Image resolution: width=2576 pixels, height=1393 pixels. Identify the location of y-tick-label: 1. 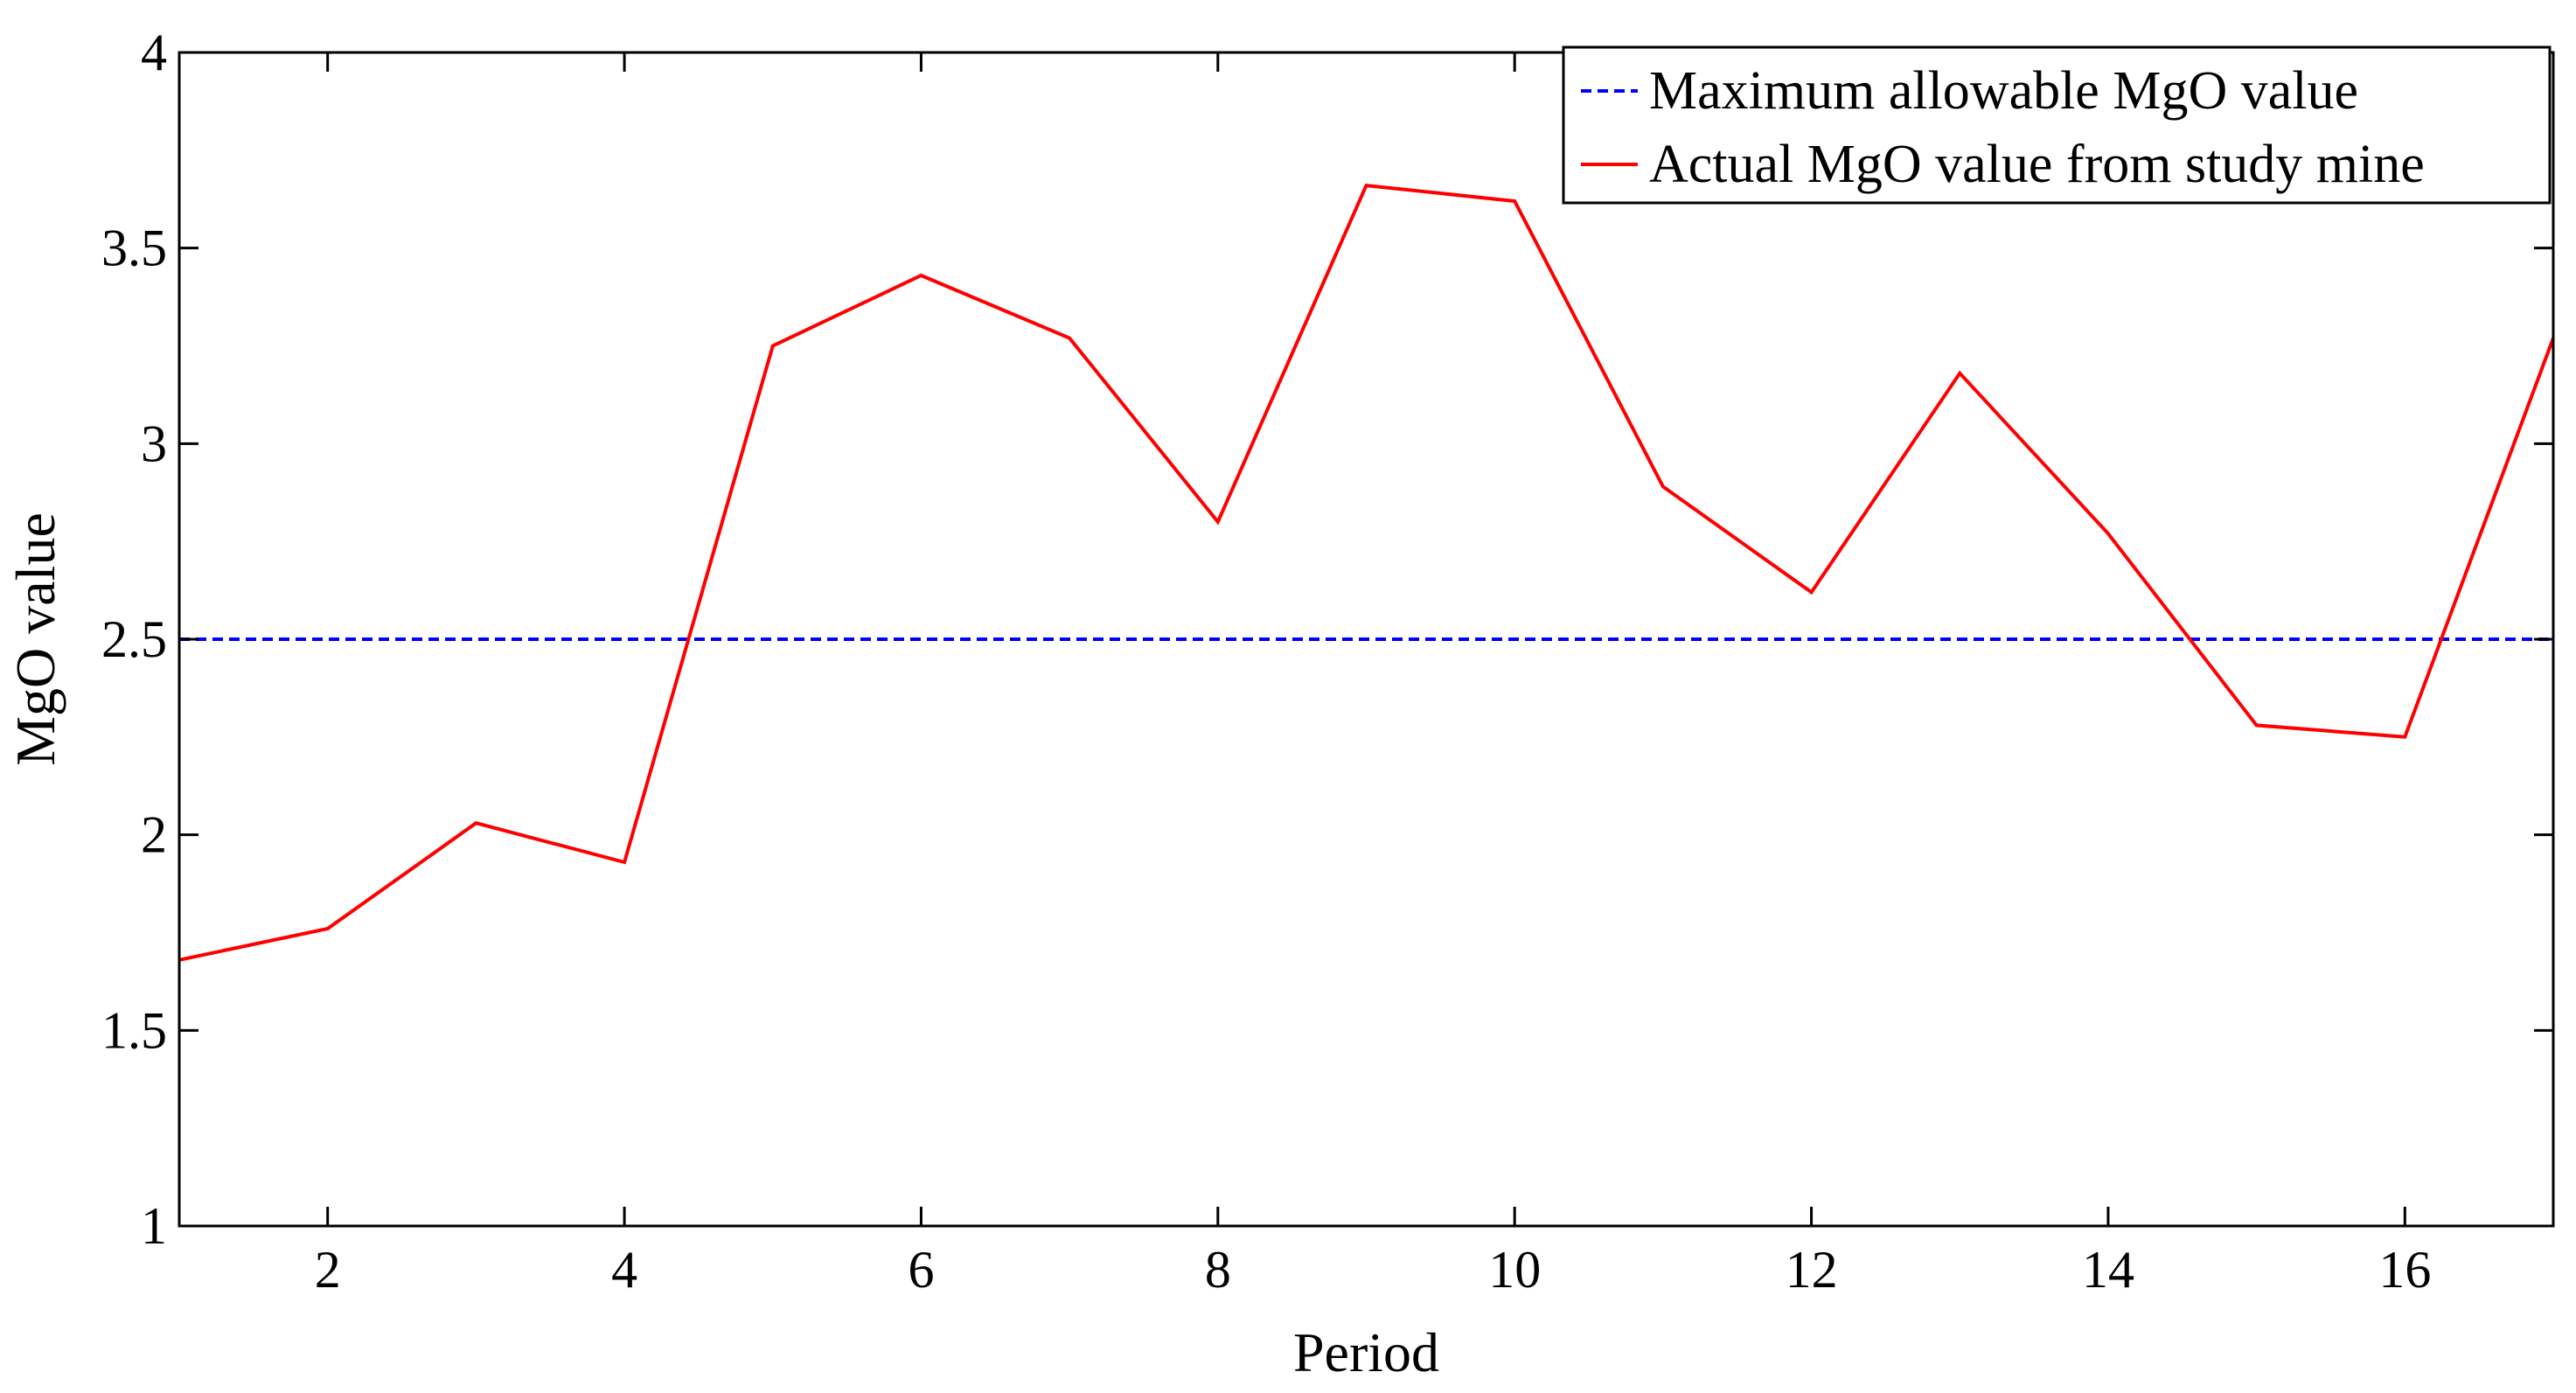
(154, 1226).